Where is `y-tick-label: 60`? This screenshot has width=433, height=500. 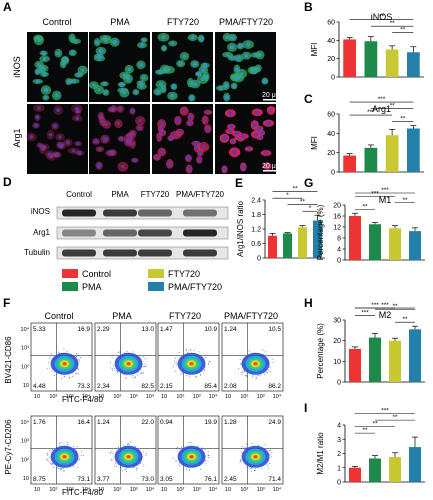 y-tick-label: 60 is located at coordinates (331, 115).